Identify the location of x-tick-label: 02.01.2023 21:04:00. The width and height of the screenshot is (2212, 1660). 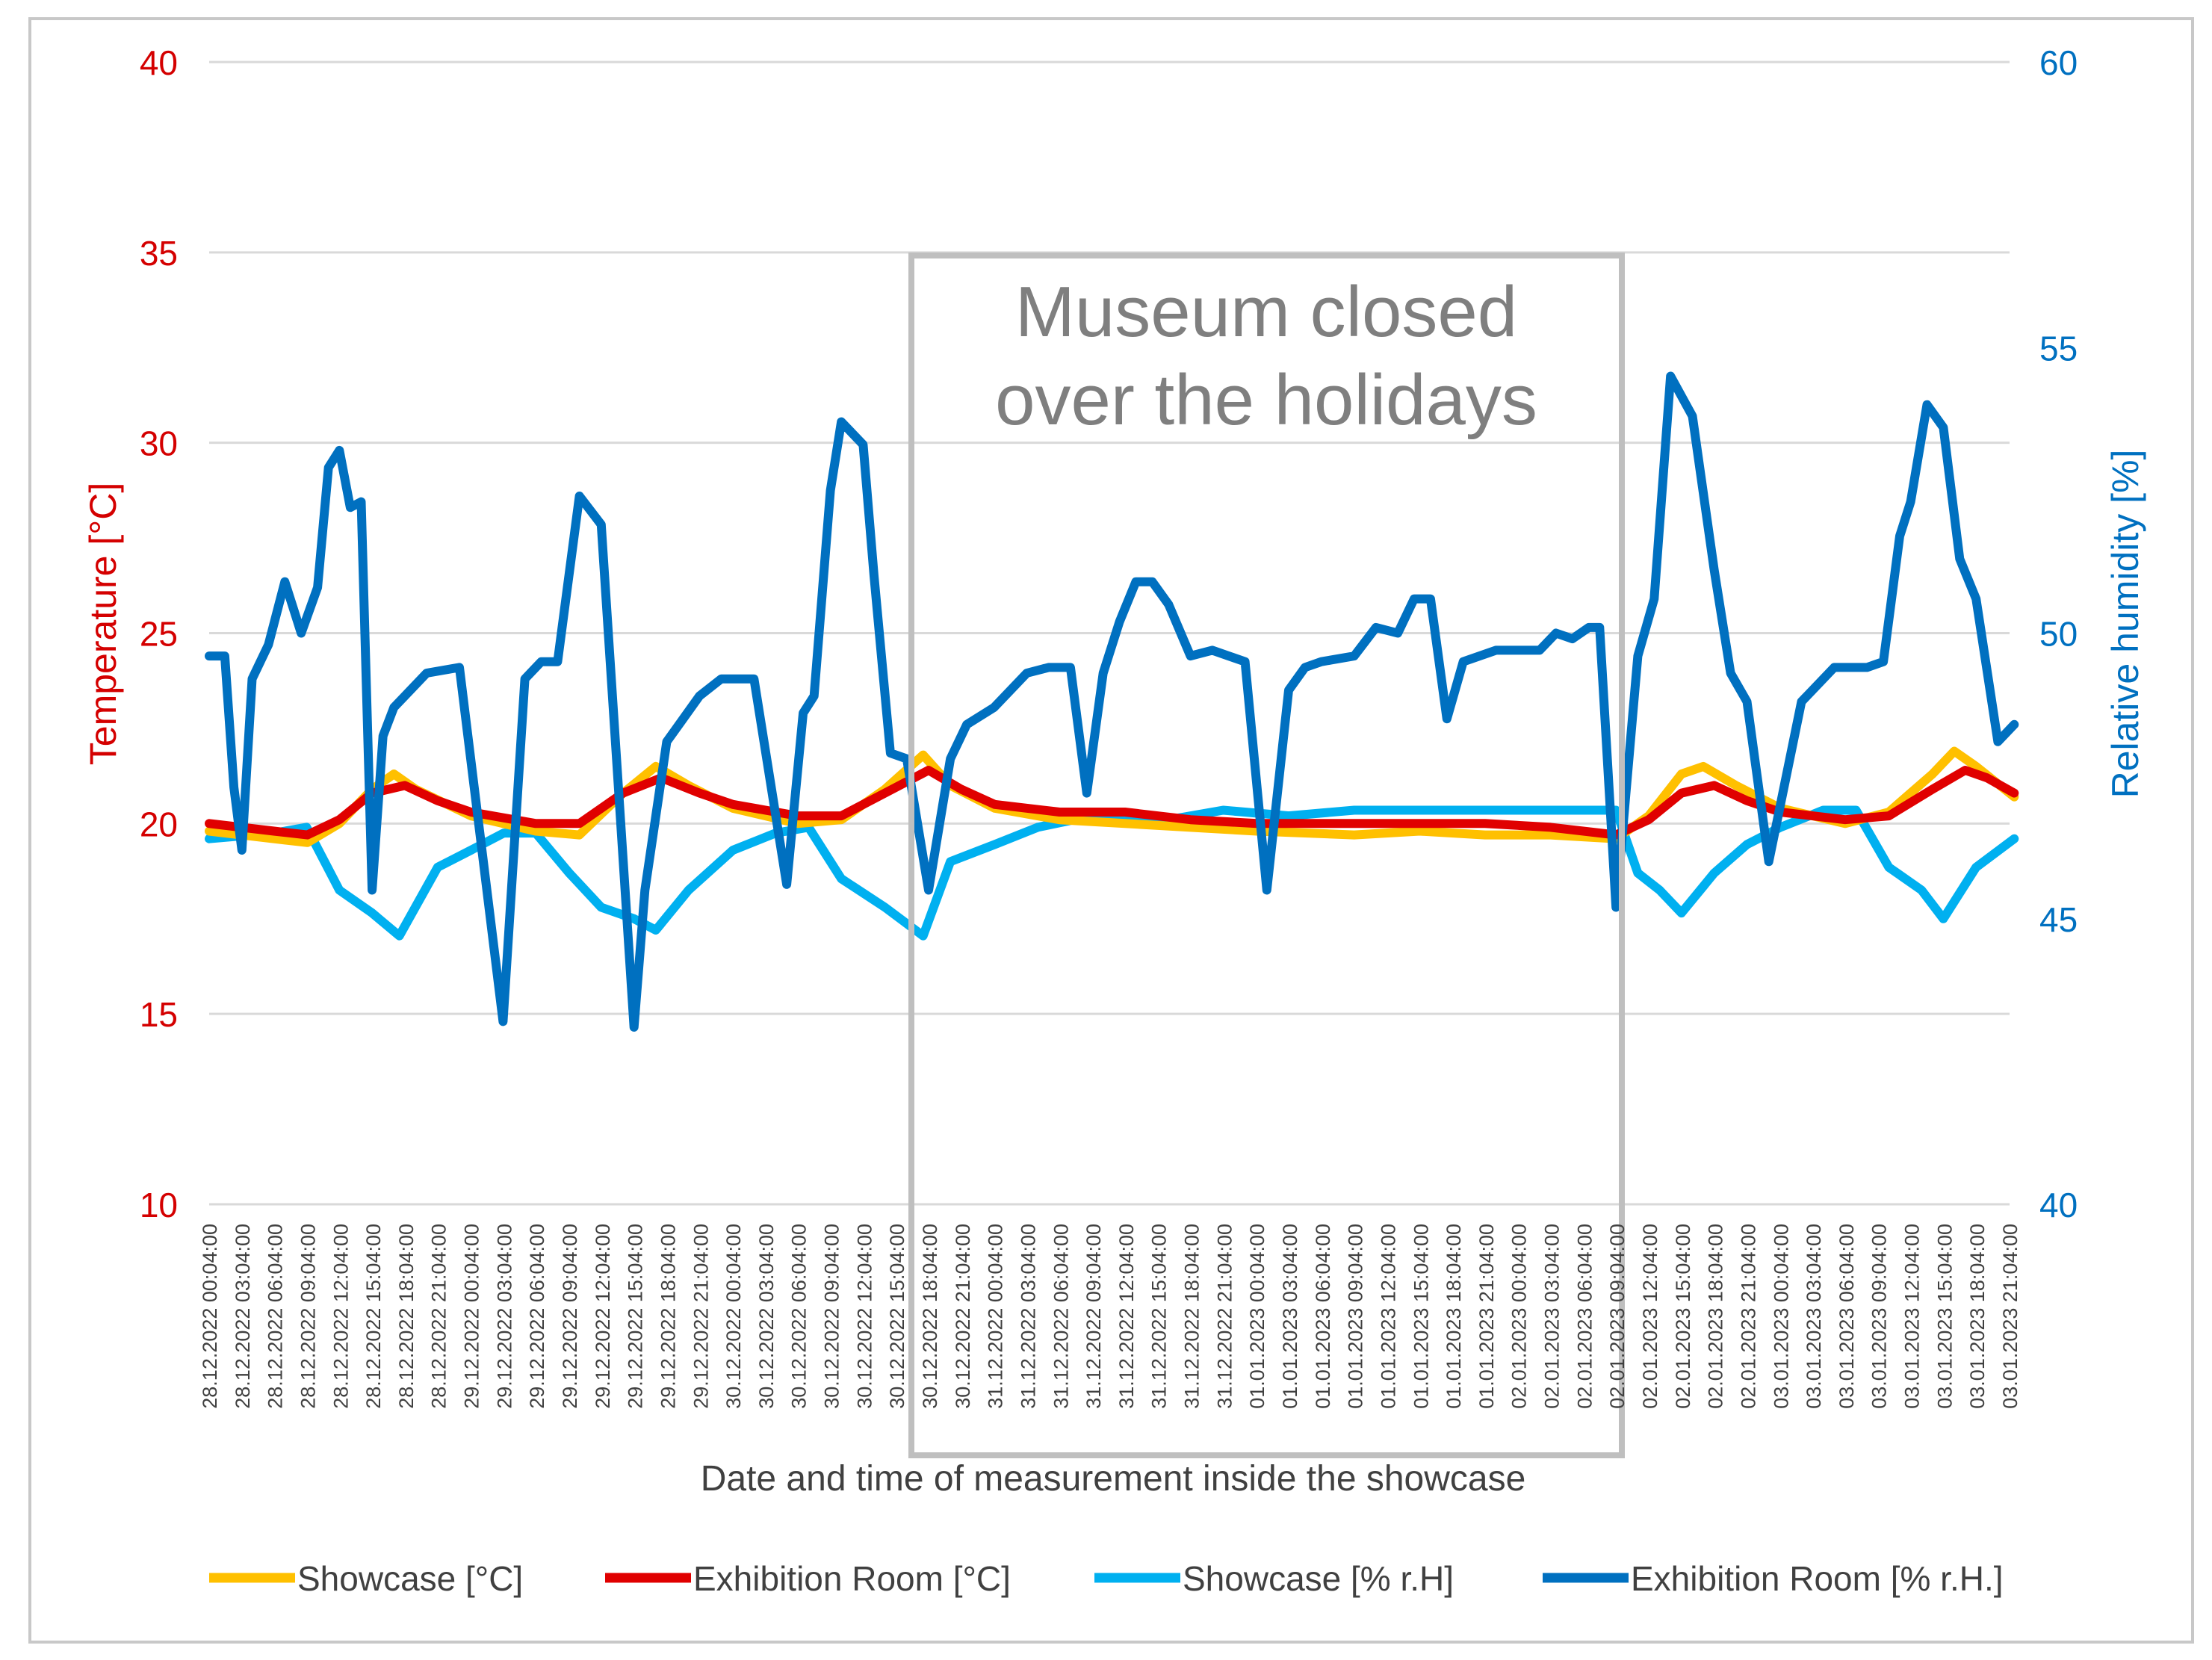
(1748, 1316).